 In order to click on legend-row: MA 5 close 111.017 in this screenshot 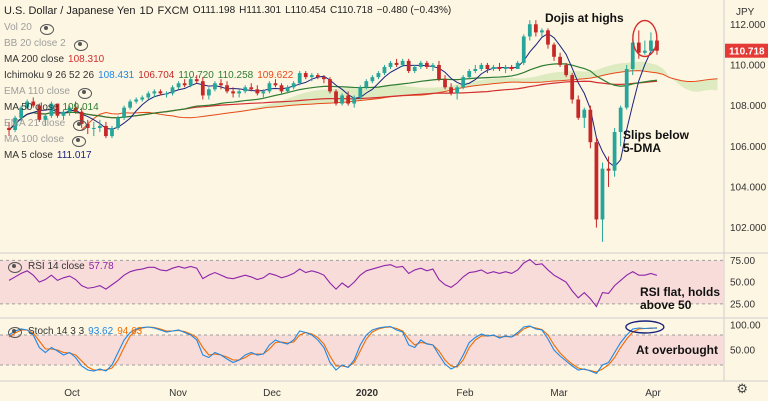, I will do `click(364, 156)`.